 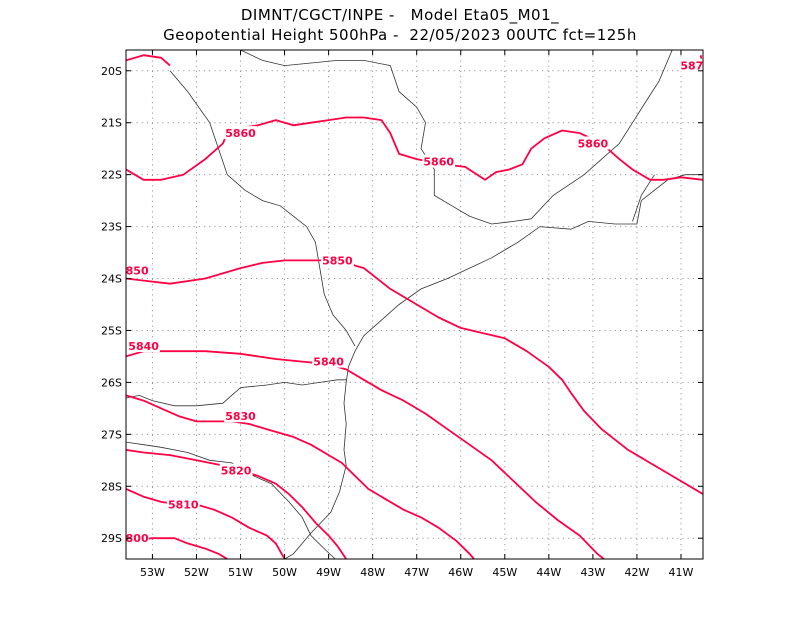 I want to click on y-tick-label: 25S, so click(x=111, y=330).